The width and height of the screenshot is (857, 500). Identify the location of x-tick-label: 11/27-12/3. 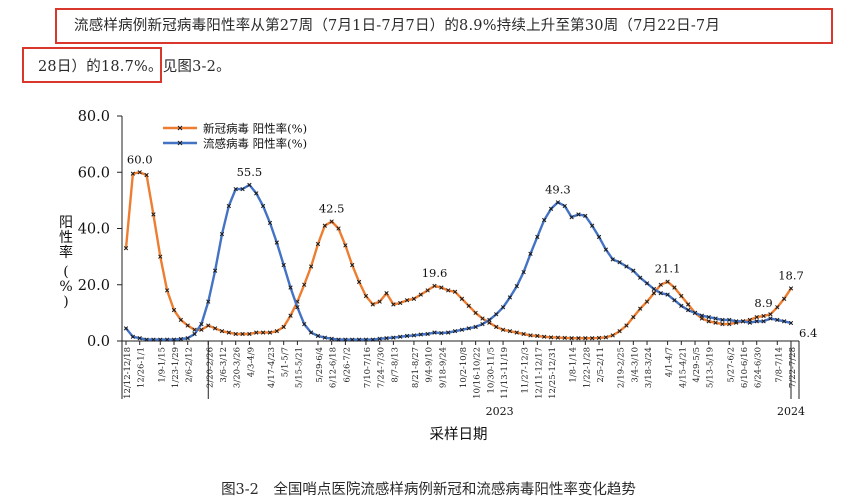
(526, 370).